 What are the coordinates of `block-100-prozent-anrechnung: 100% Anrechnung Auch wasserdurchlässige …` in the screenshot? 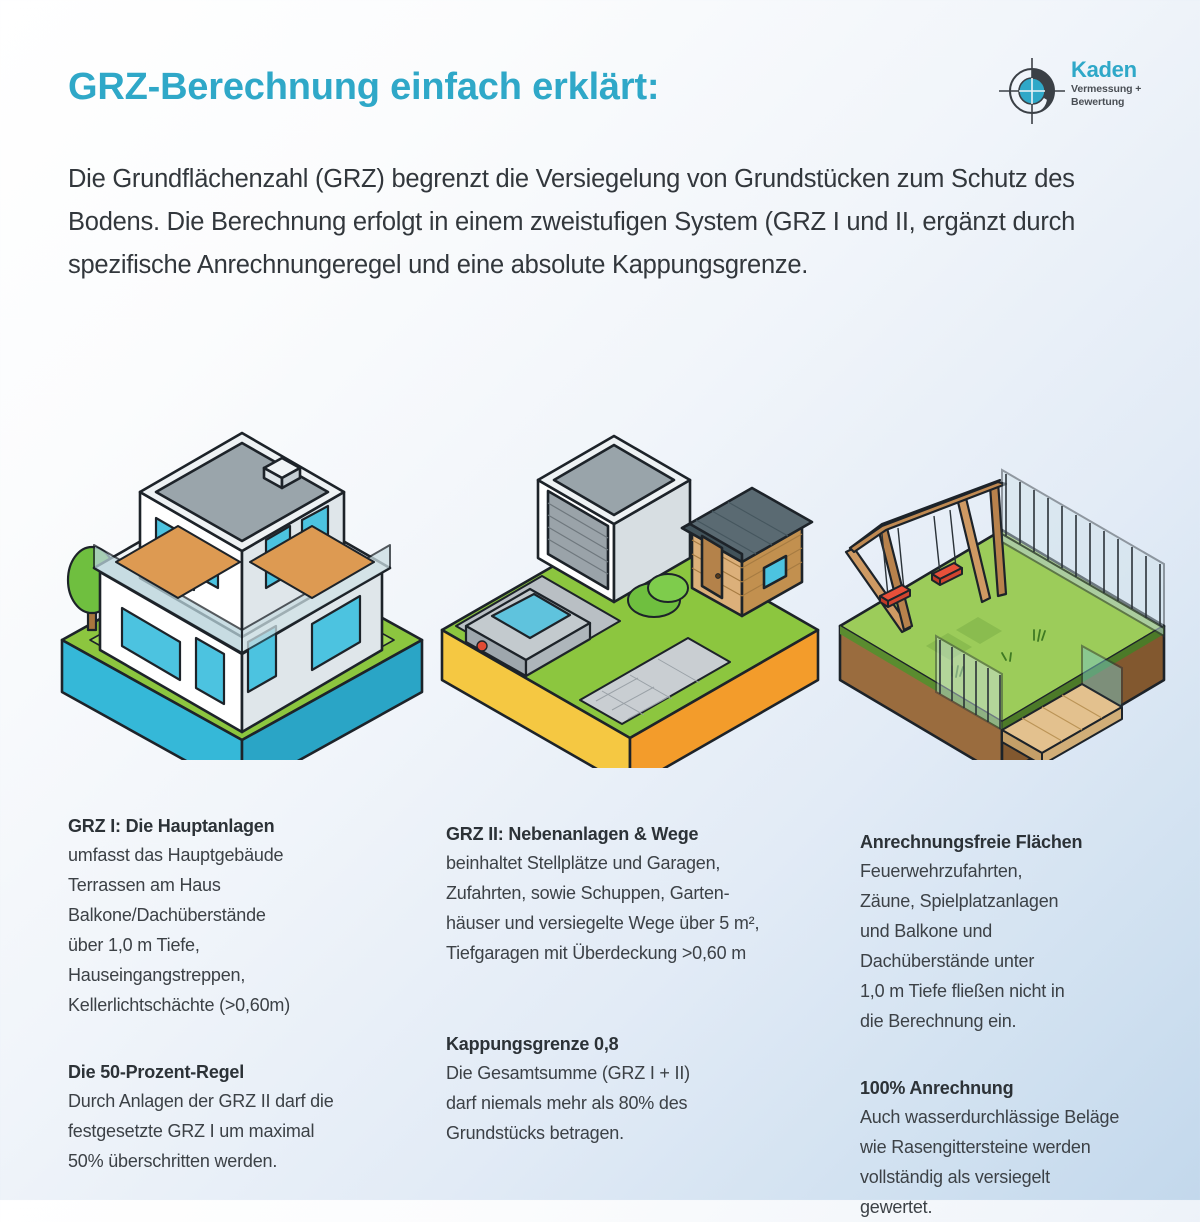 It's located at (1025, 1148).